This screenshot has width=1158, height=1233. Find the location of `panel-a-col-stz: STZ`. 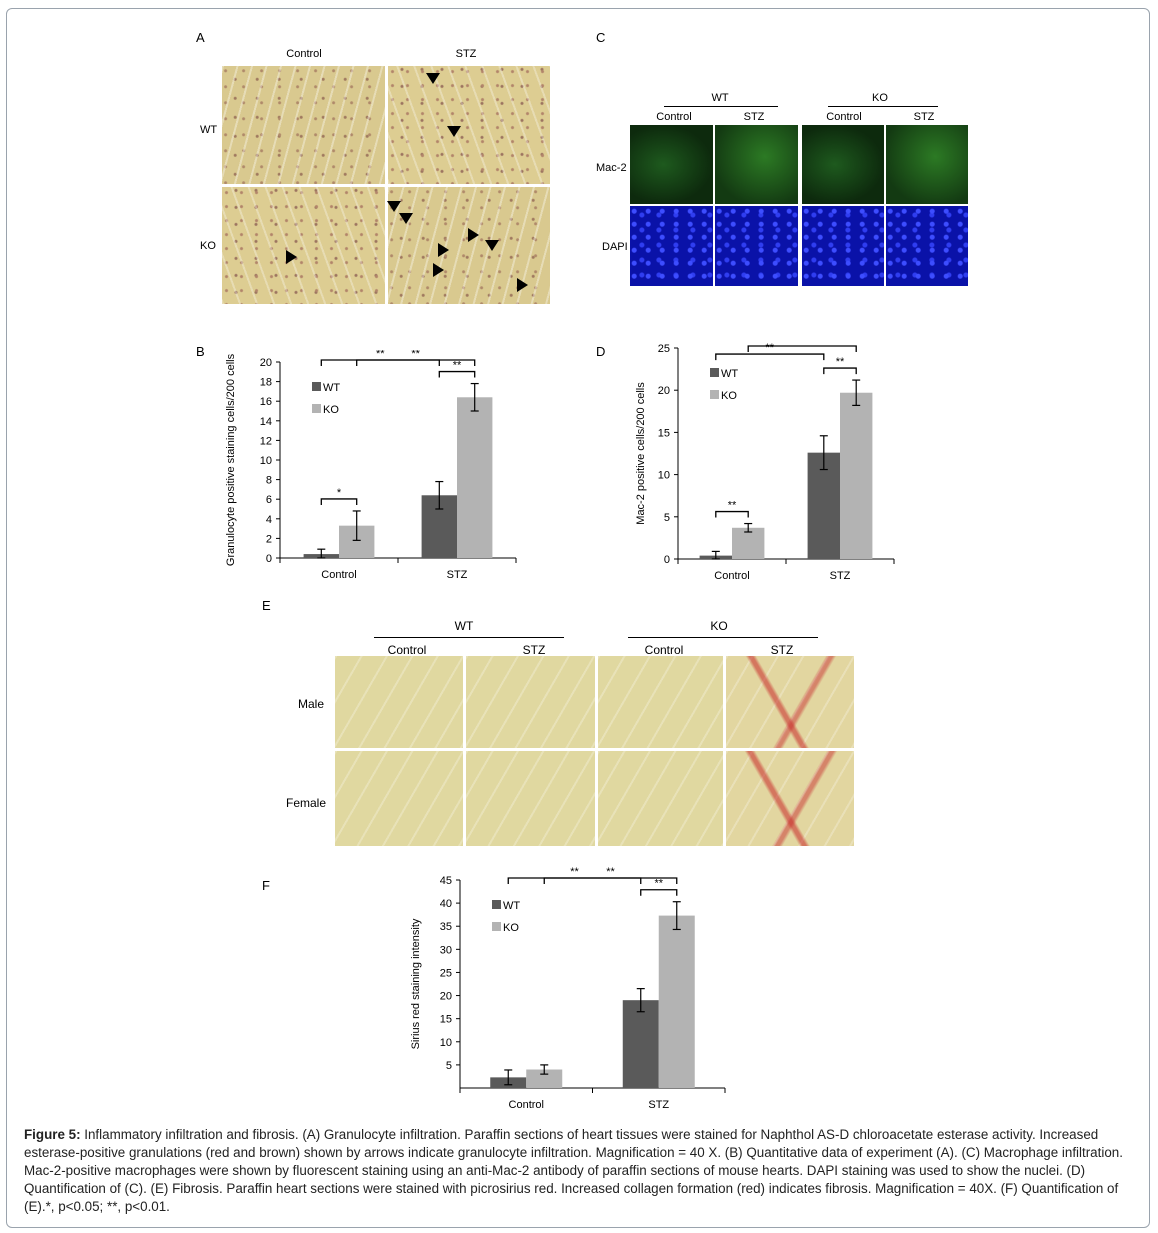

panel-a-col-stz: STZ is located at coordinates (466, 54).